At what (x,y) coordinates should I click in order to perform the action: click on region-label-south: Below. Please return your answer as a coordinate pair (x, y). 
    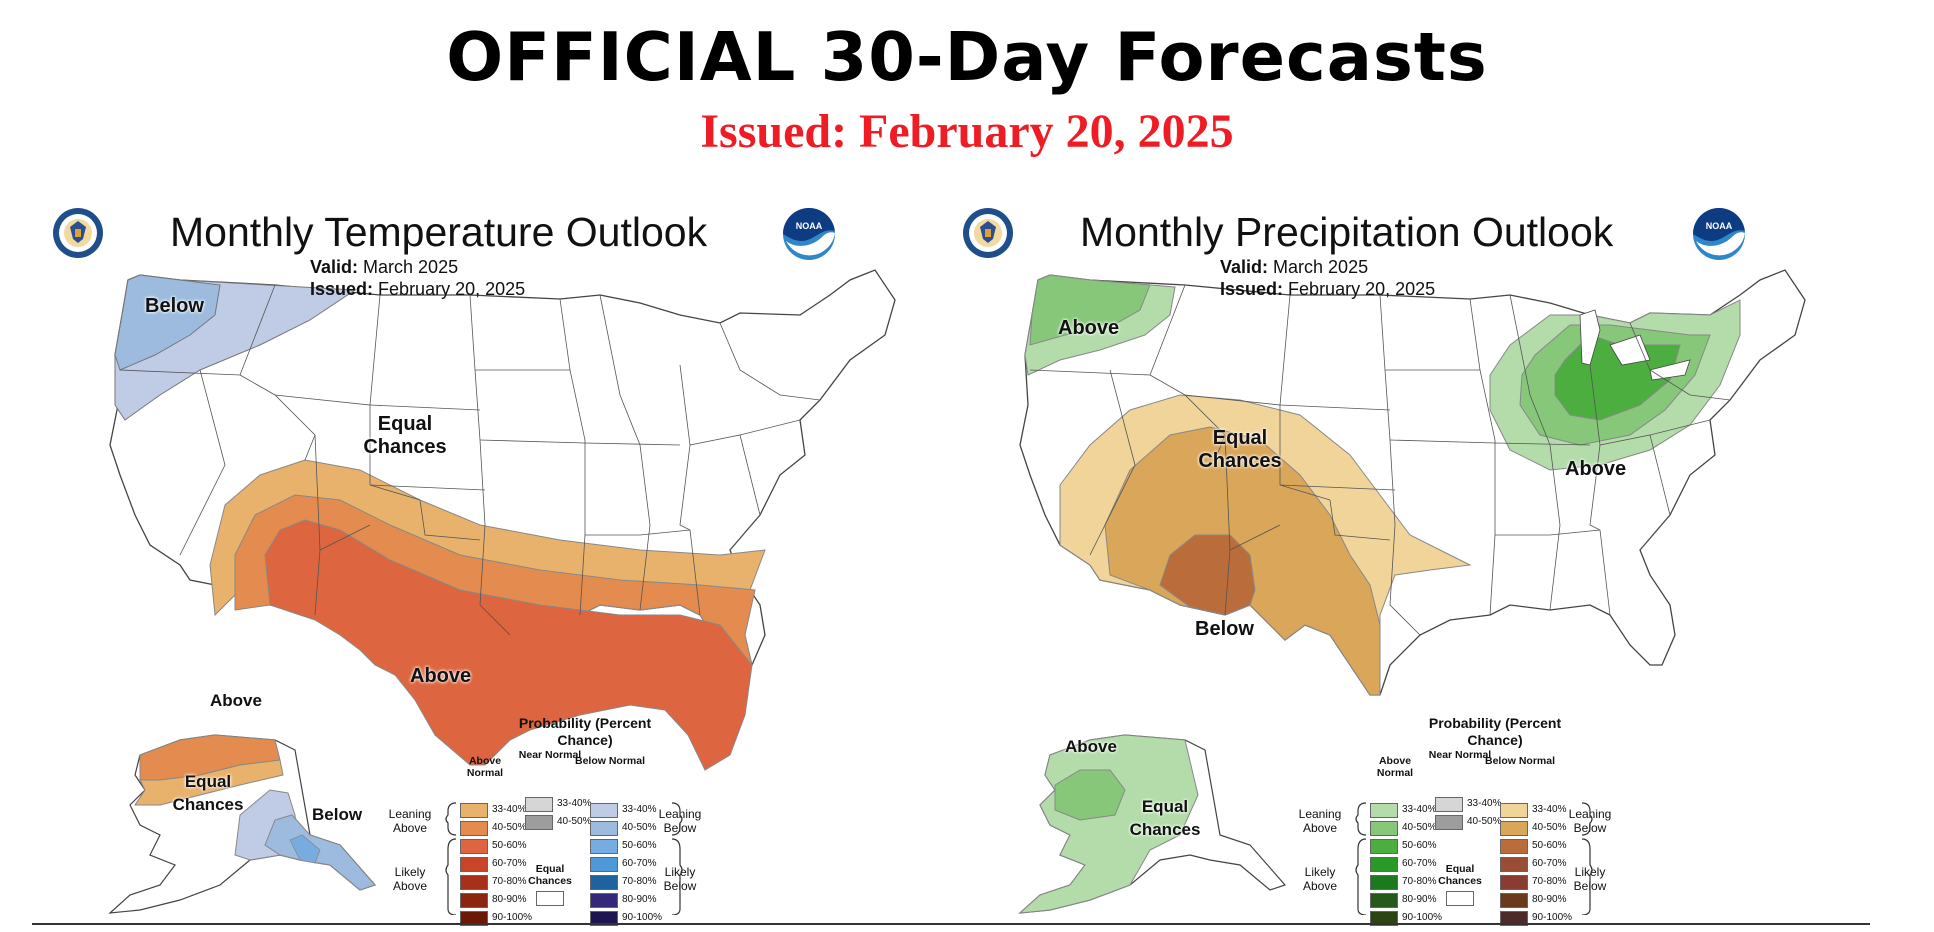
    Looking at the image, I should click on (1224, 629).